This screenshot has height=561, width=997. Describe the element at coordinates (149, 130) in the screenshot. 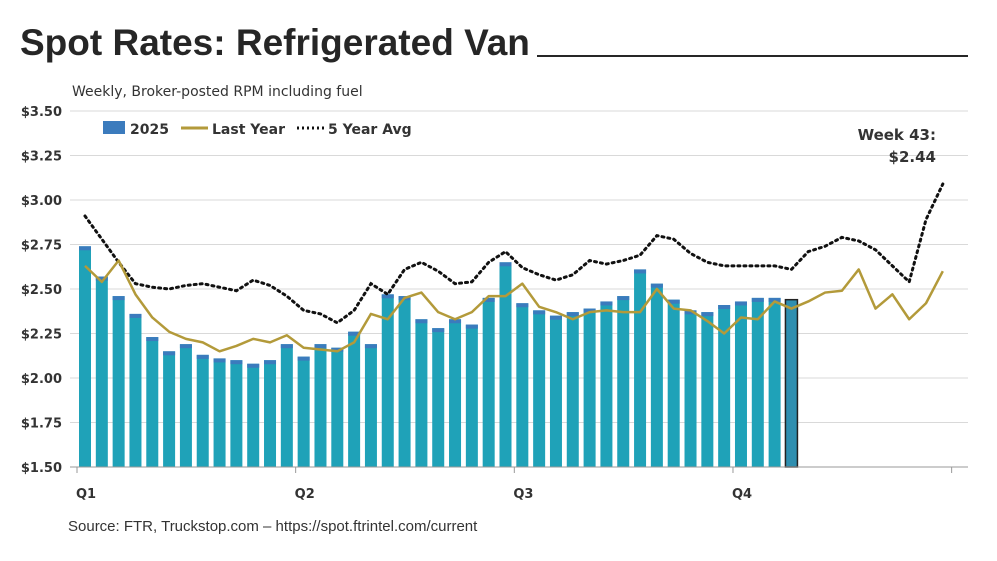

I see `legend-label-2025: 2025` at that location.